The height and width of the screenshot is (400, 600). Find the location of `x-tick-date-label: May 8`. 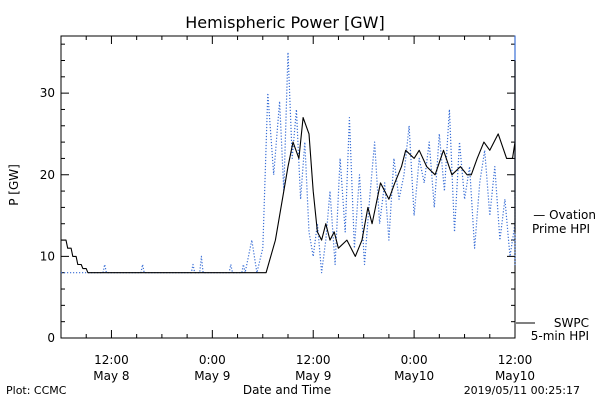

x-tick-date-label: May 8 is located at coordinates (111, 376).